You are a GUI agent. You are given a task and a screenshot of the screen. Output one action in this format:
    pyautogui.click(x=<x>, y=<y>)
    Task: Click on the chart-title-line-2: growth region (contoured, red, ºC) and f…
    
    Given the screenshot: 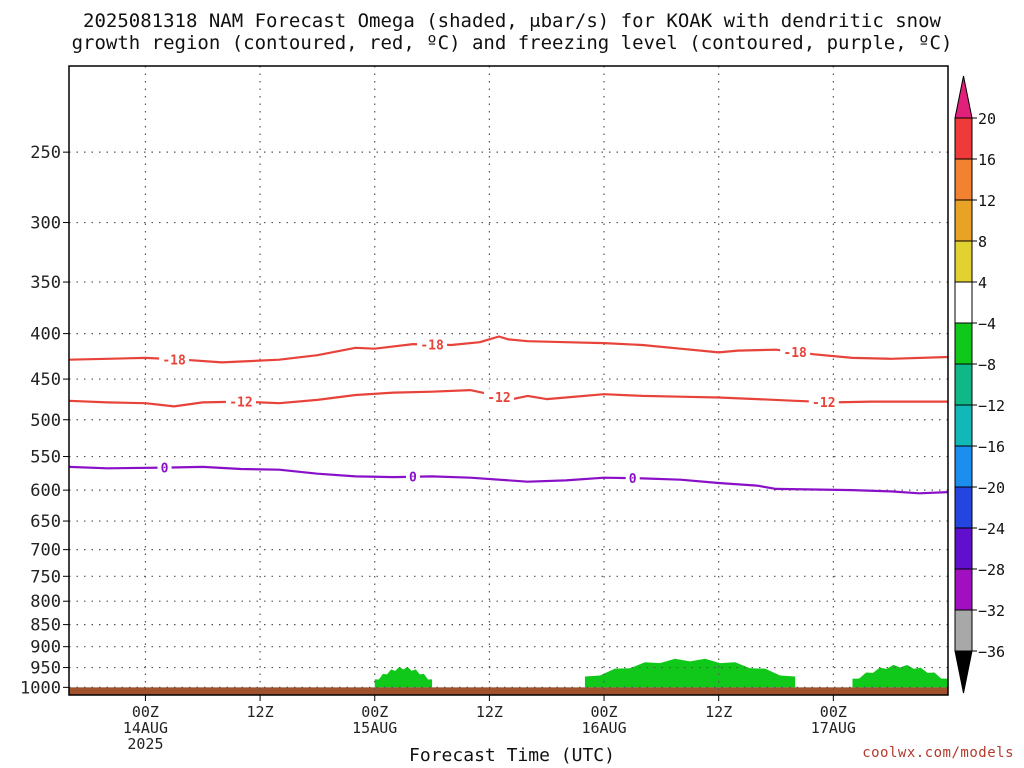 What is the action you would take?
    pyautogui.click(x=512, y=43)
    